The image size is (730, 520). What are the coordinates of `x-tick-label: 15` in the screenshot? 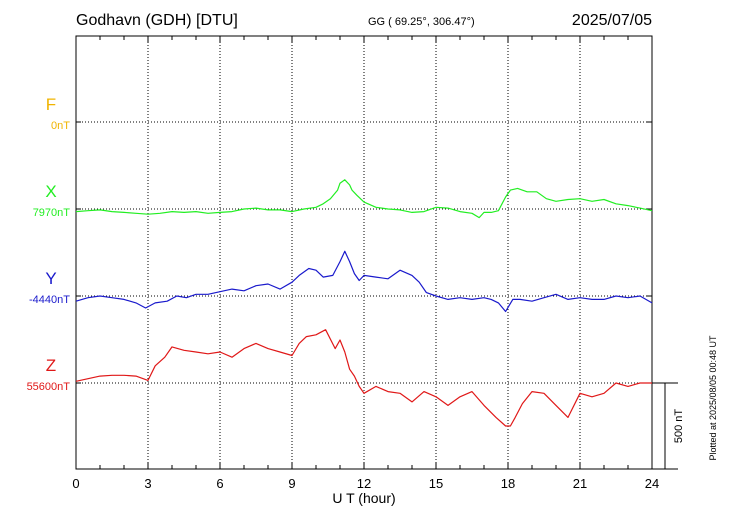 It's located at (436, 483).